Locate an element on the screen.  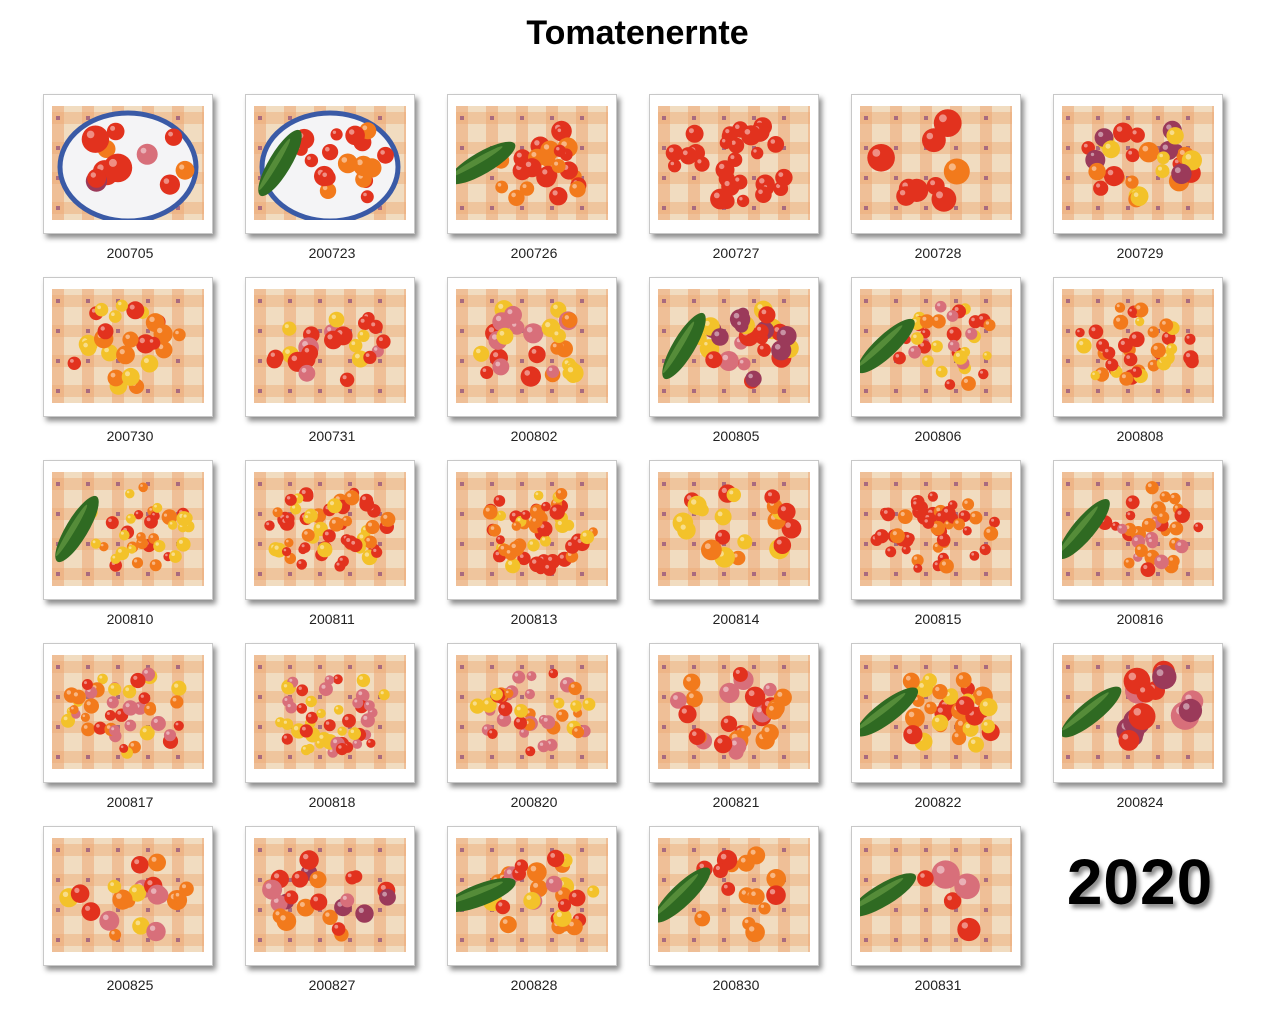
photo-tile: 200806 is located at coordinates (938, 364).